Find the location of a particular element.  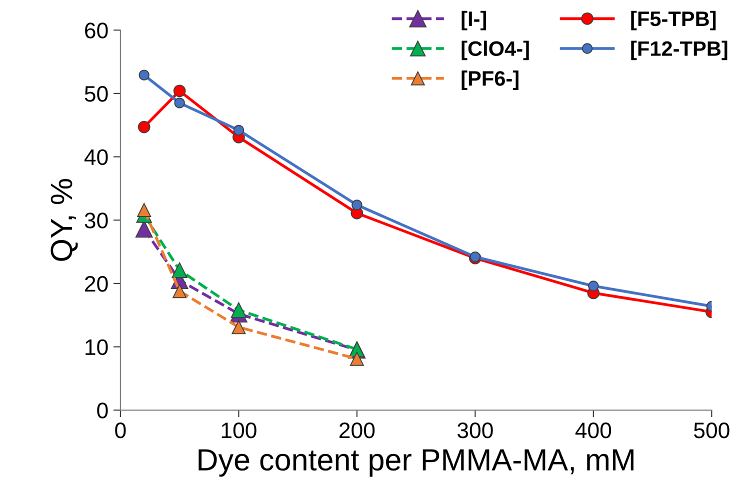

legend-label: [F5-TPB] is located at coordinates (673, 20).